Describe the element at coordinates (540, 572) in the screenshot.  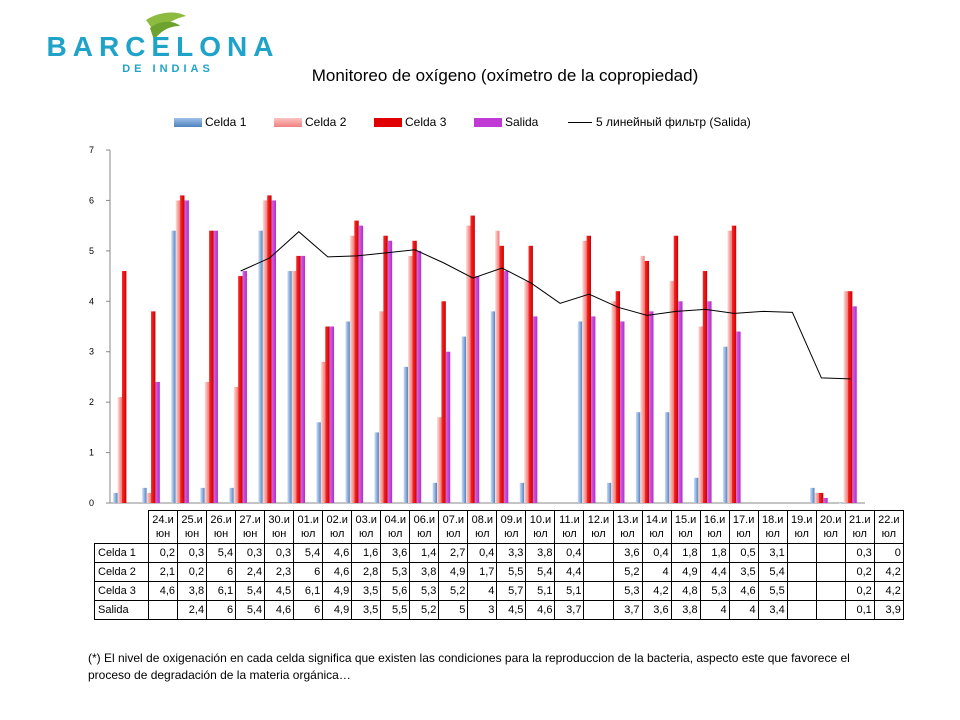
I see `table-cell: 5,4` at that location.